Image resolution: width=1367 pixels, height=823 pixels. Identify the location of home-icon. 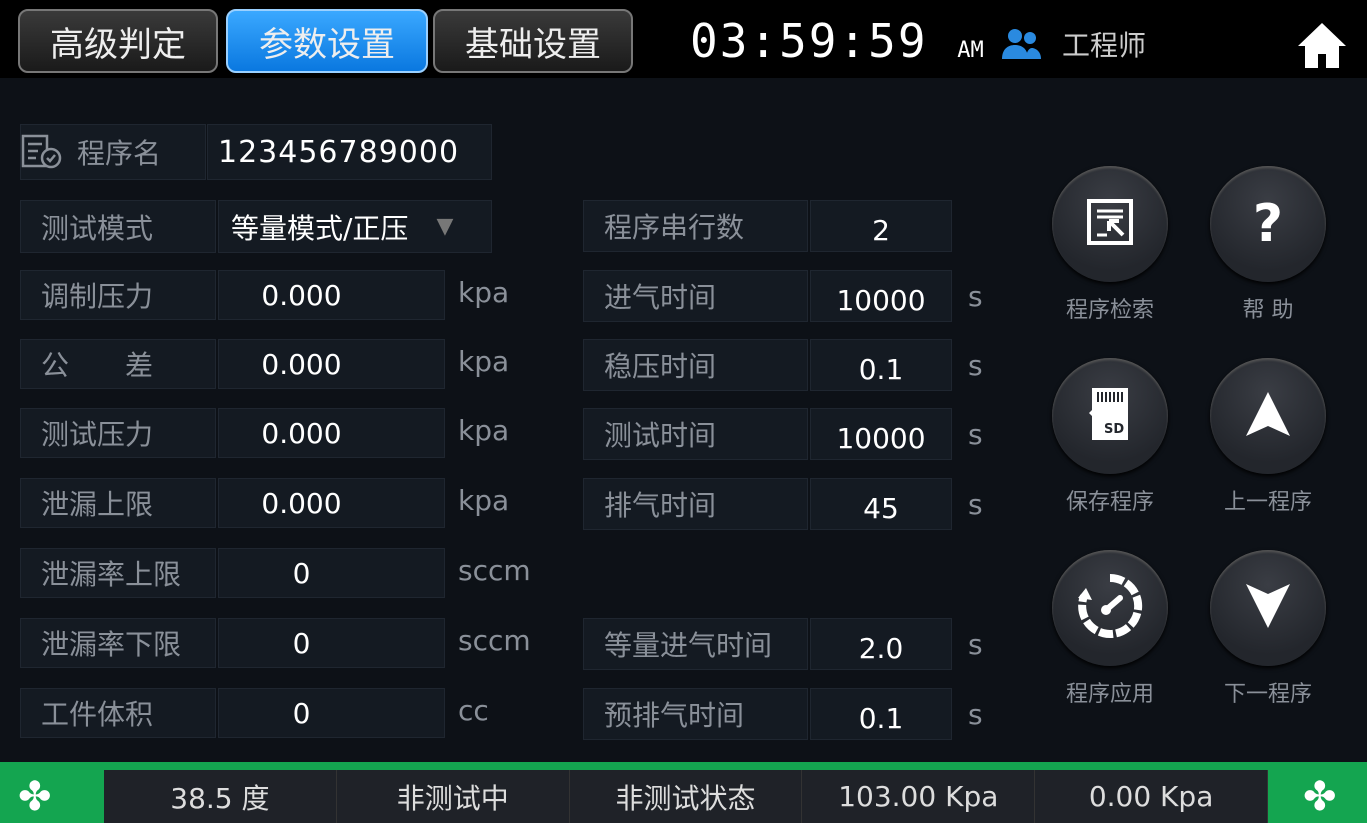
(1322, 45).